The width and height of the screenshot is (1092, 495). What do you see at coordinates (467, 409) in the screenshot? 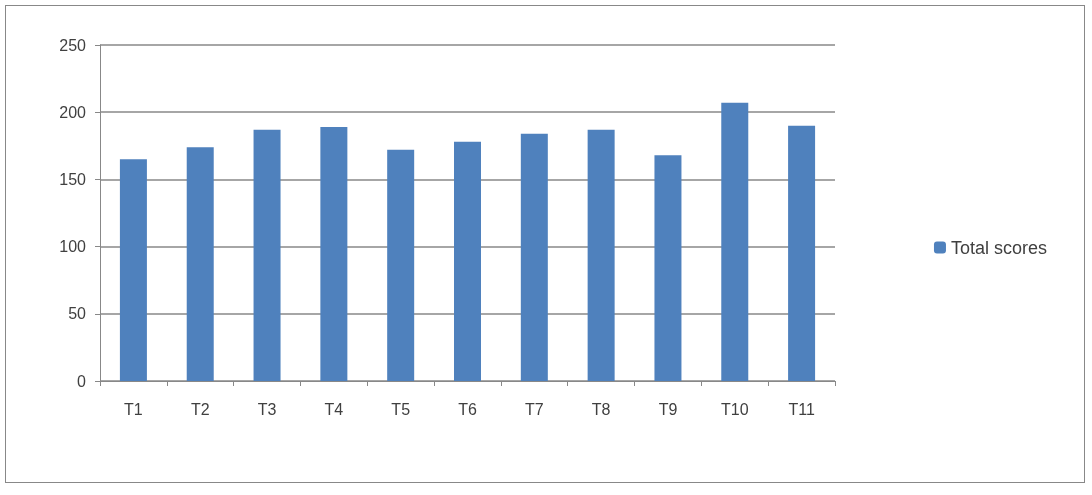
I see `x-tick-label: T6` at bounding box center [467, 409].